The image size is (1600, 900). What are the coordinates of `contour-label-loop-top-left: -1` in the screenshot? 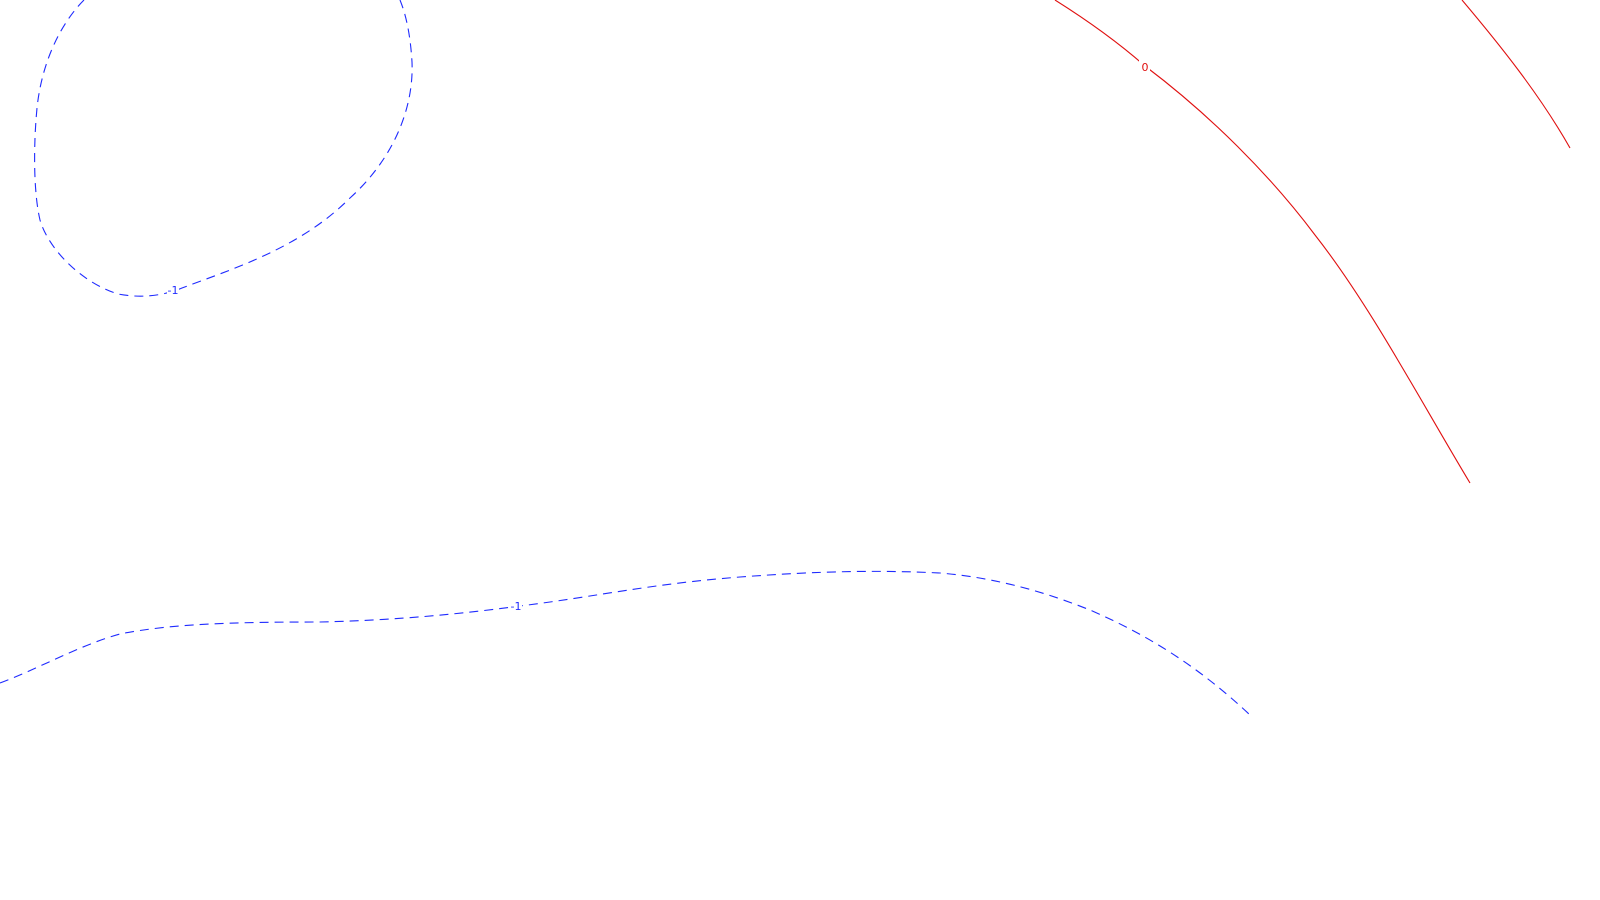 It's located at (173, 290).